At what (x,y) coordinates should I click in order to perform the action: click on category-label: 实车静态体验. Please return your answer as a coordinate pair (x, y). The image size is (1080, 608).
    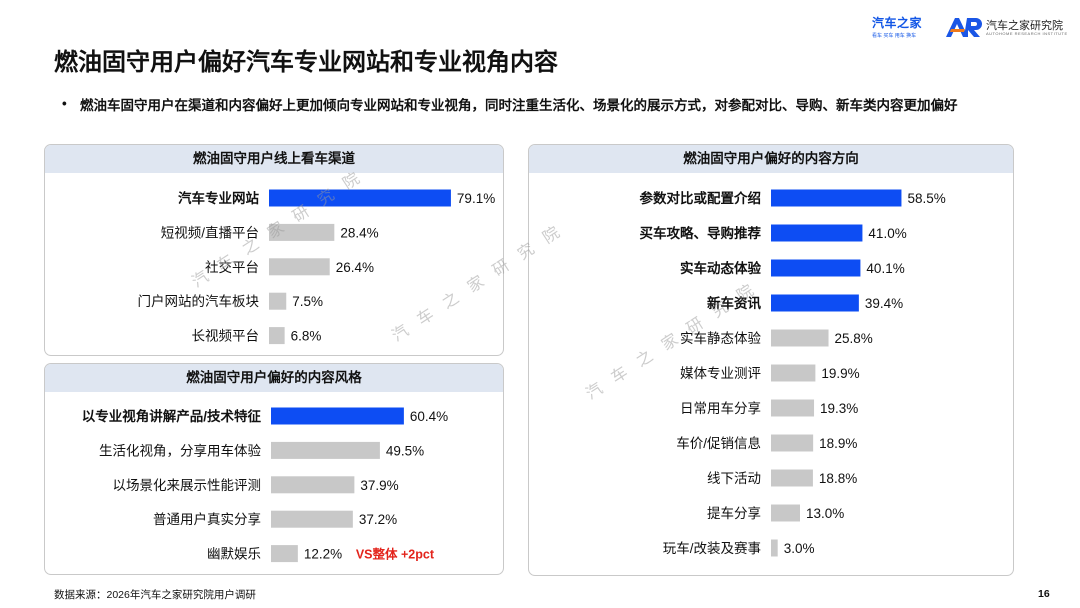
    Looking at the image, I should click on (720, 338).